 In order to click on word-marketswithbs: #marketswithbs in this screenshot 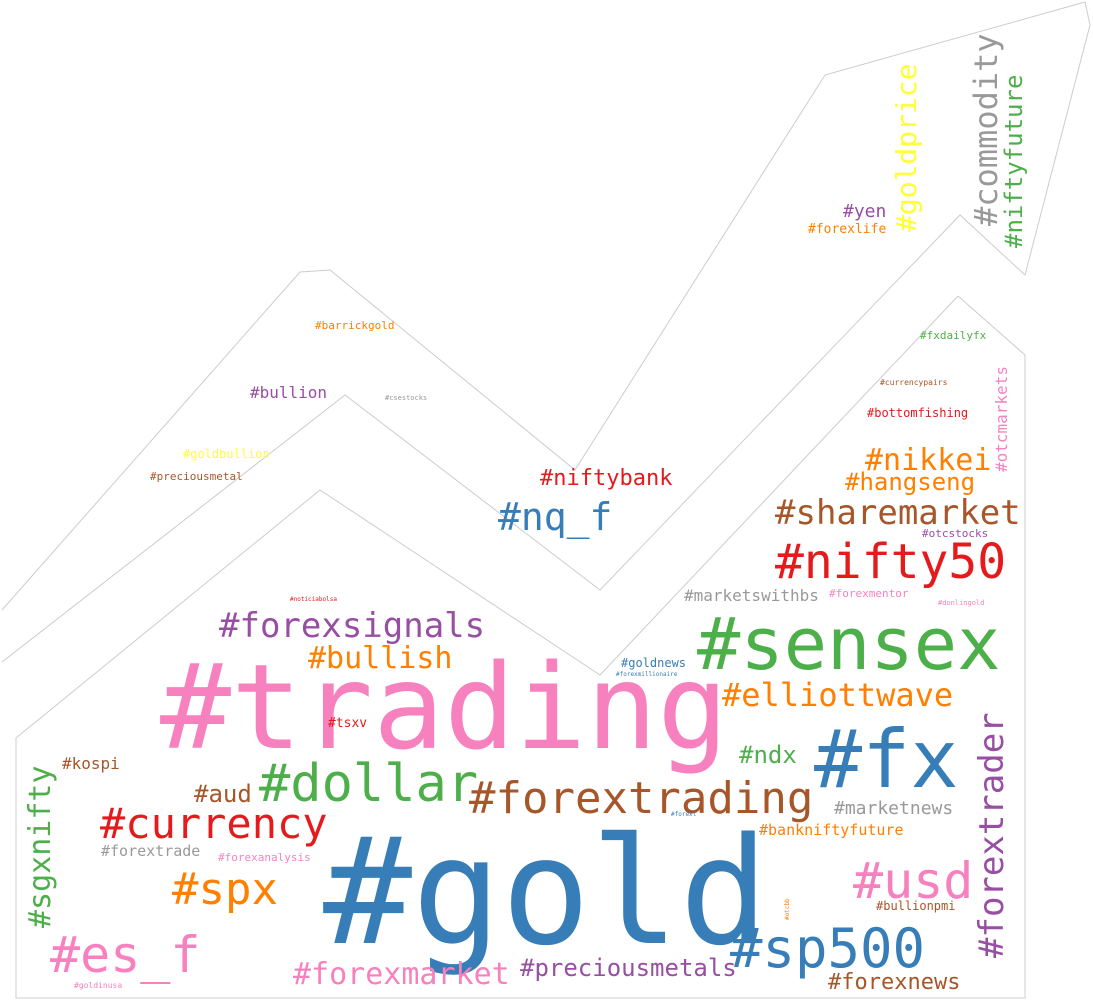, I will do `click(751, 595)`.